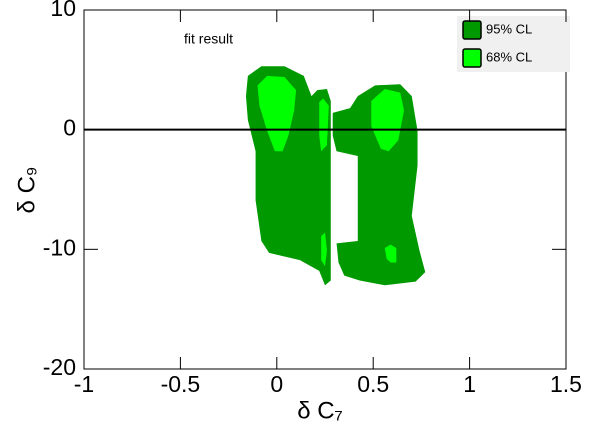 Image resolution: width=596 pixels, height=432 pixels. What do you see at coordinates (509, 56) in the screenshot?
I see `legend-label: 68% CL` at bounding box center [509, 56].